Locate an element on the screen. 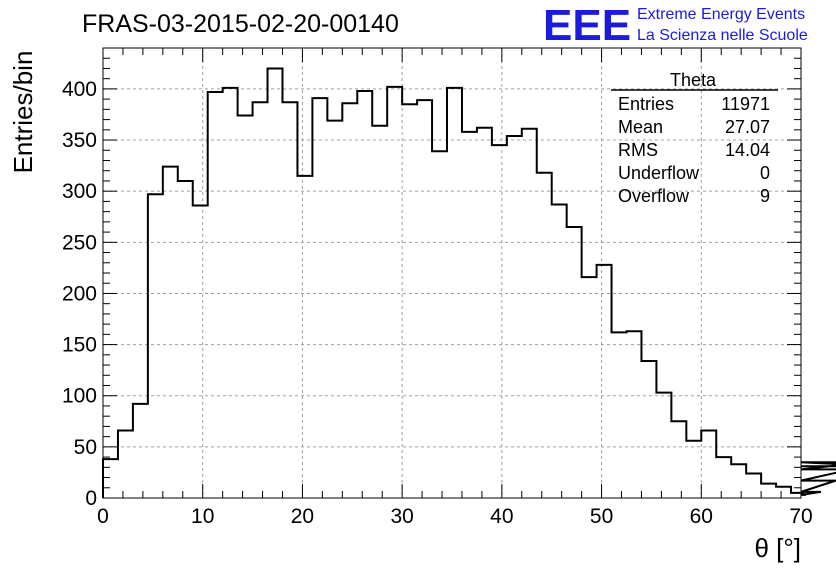 The height and width of the screenshot is (572, 836). y-tick-label: 400 is located at coordinates (79, 89).